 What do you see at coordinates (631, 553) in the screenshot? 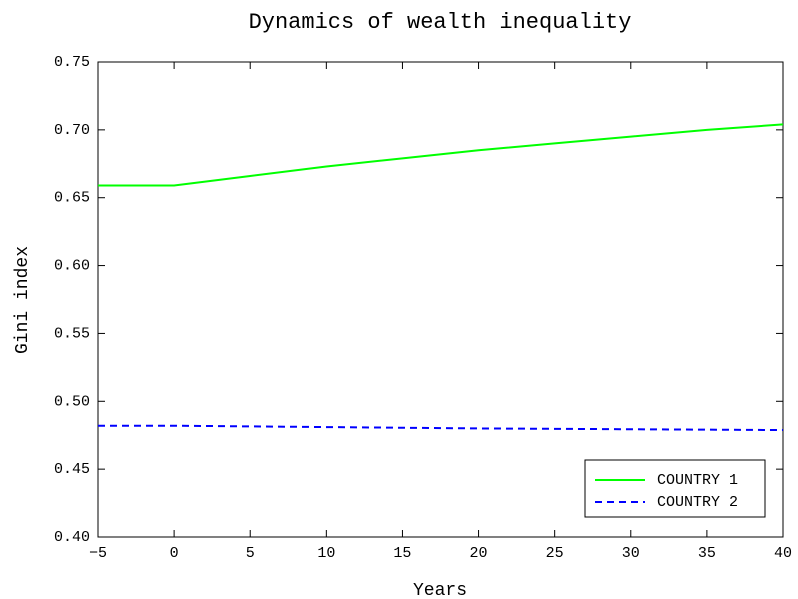
I see `x-tick-label: 30` at bounding box center [631, 553].